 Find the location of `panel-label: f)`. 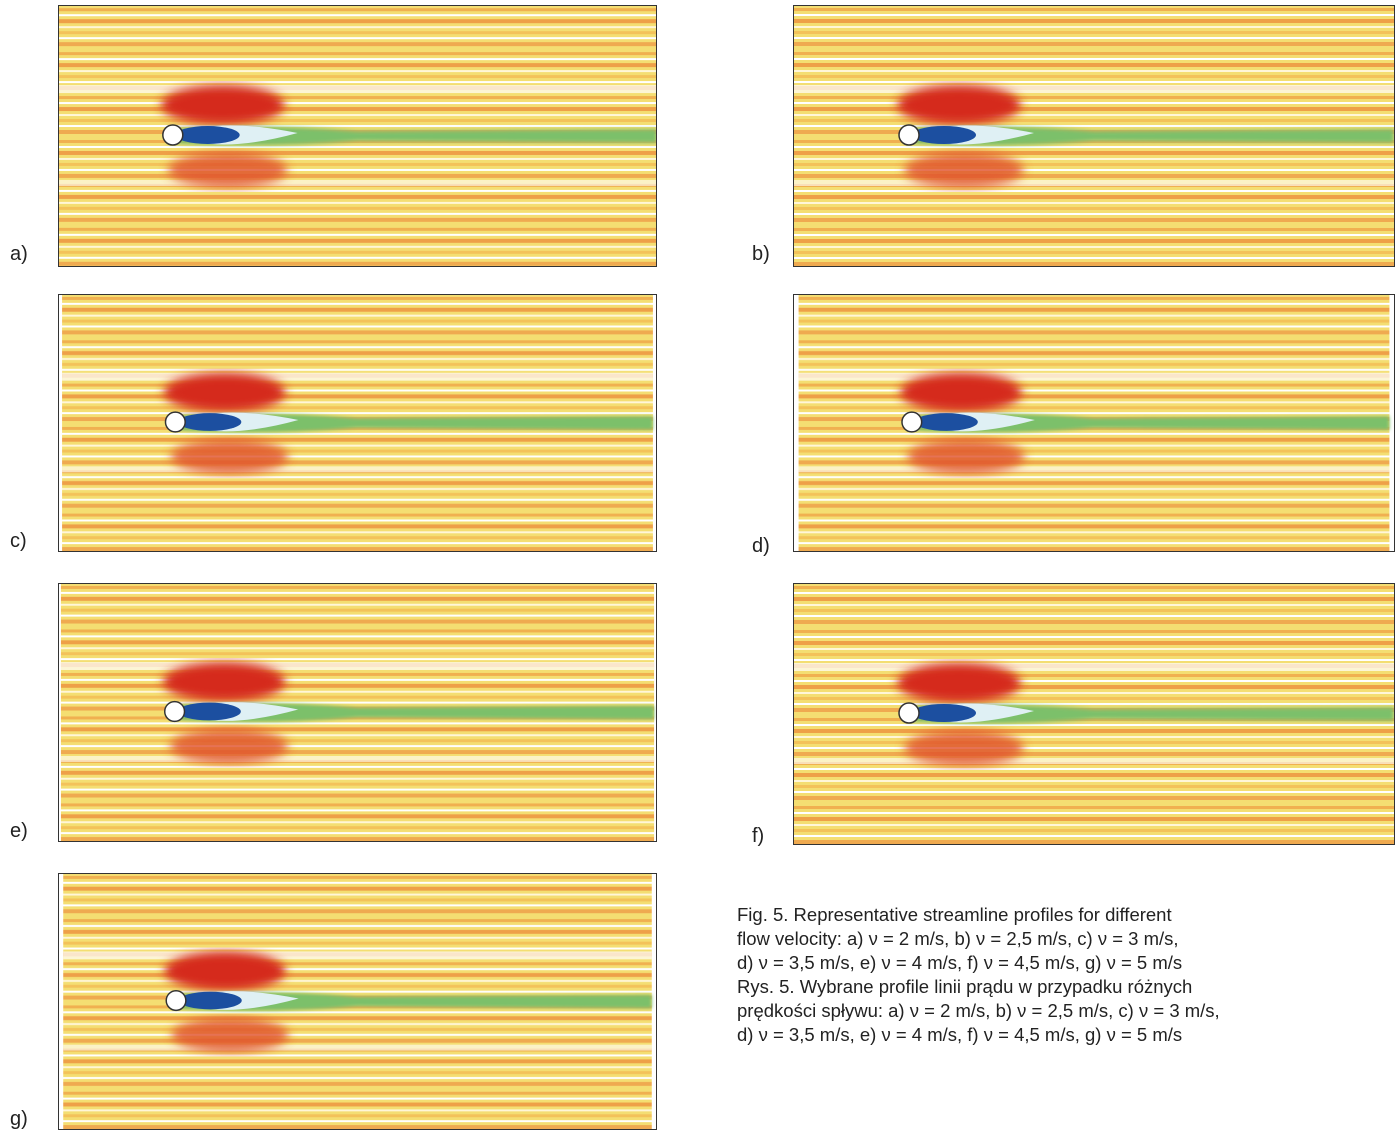

panel-label: f) is located at coordinates (758, 836).